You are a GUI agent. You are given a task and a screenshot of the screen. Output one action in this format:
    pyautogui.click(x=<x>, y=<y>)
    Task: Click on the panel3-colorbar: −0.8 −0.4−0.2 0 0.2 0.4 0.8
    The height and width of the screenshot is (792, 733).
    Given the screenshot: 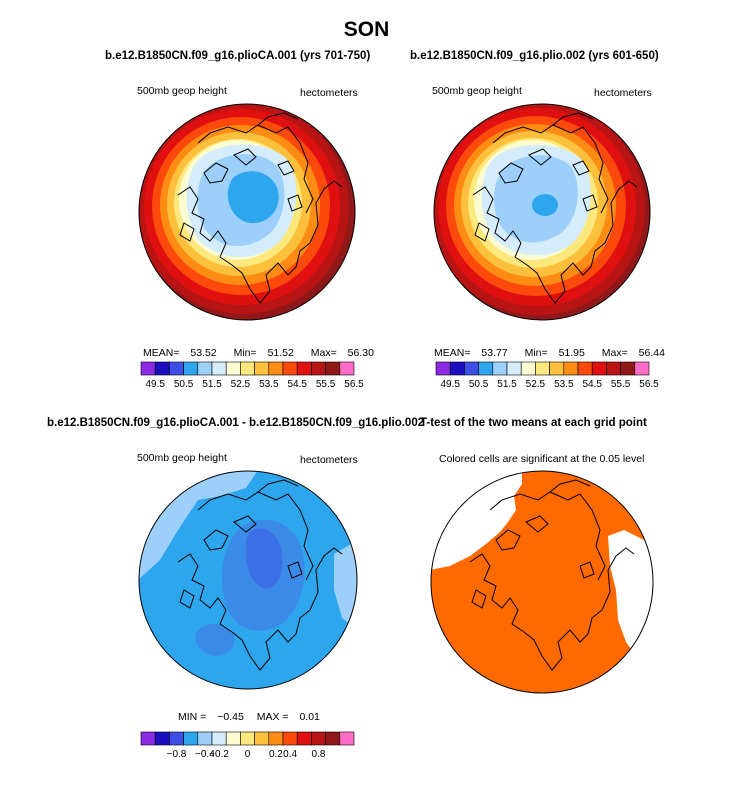 What is the action you would take?
    pyautogui.click(x=247, y=745)
    